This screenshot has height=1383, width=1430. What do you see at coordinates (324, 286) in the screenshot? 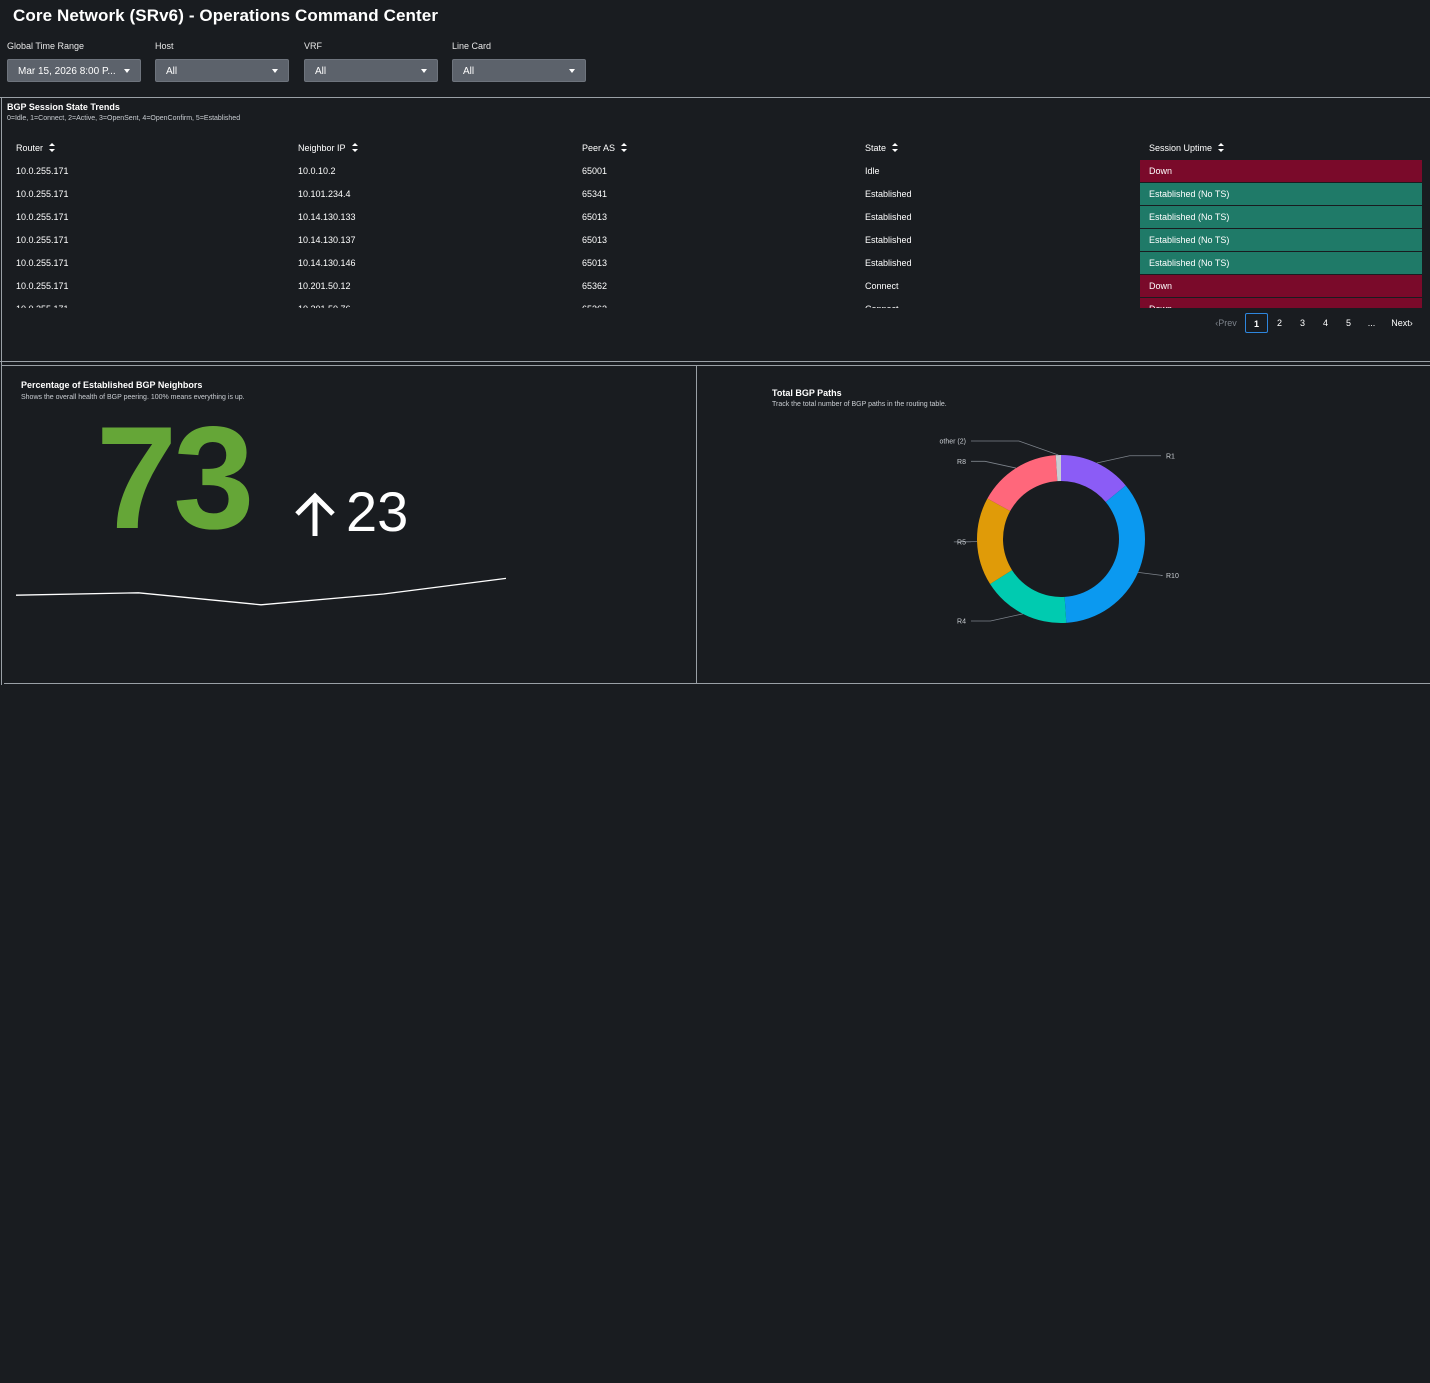
I see `cell-neighbor-ip: 10.201.50.12` at bounding box center [324, 286].